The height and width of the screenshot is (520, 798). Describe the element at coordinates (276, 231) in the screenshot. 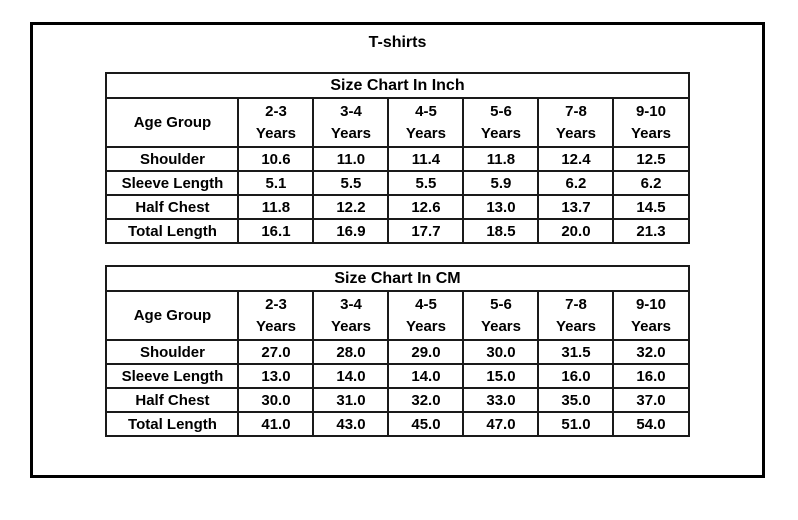

I see `measurement-value: 16.1` at that location.